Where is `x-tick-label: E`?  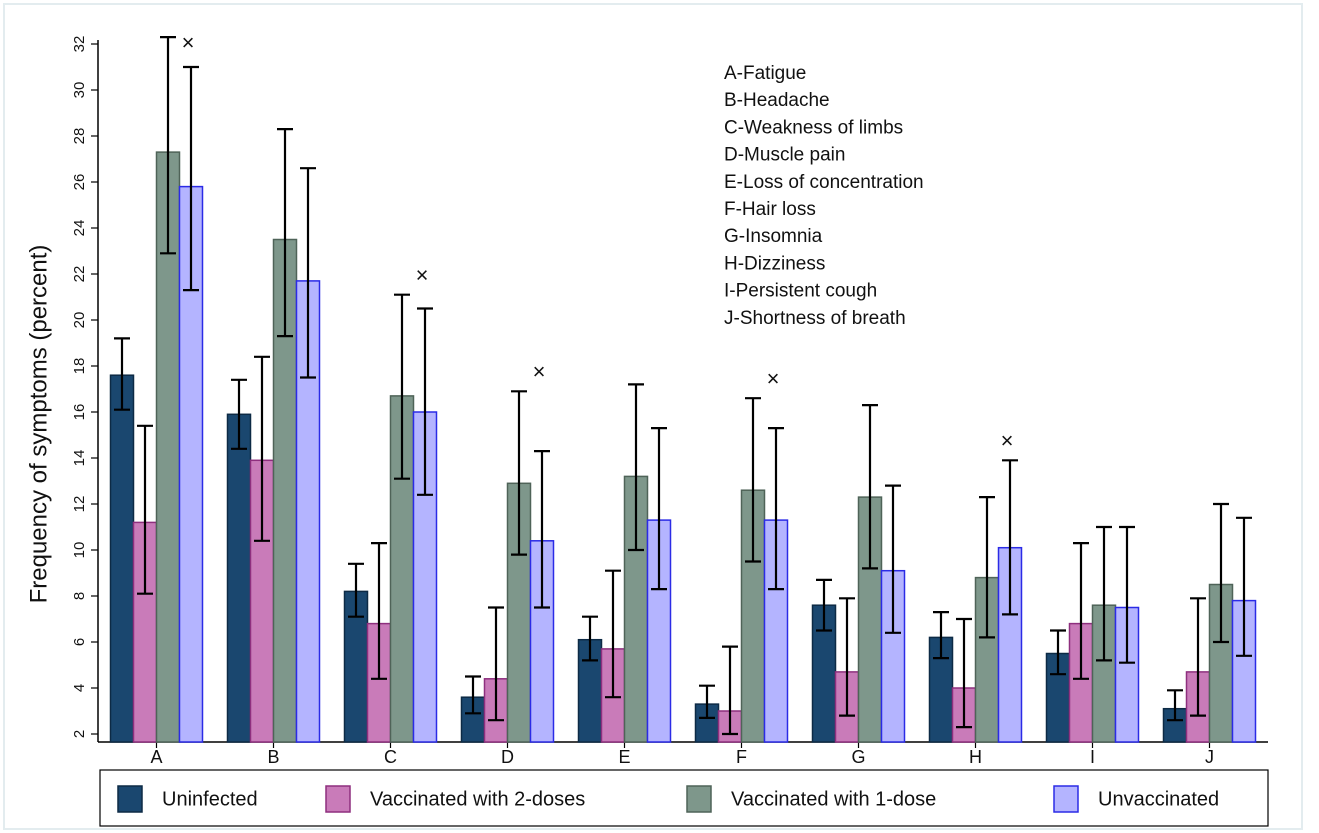 x-tick-label: E is located at coordinates (624, 757).